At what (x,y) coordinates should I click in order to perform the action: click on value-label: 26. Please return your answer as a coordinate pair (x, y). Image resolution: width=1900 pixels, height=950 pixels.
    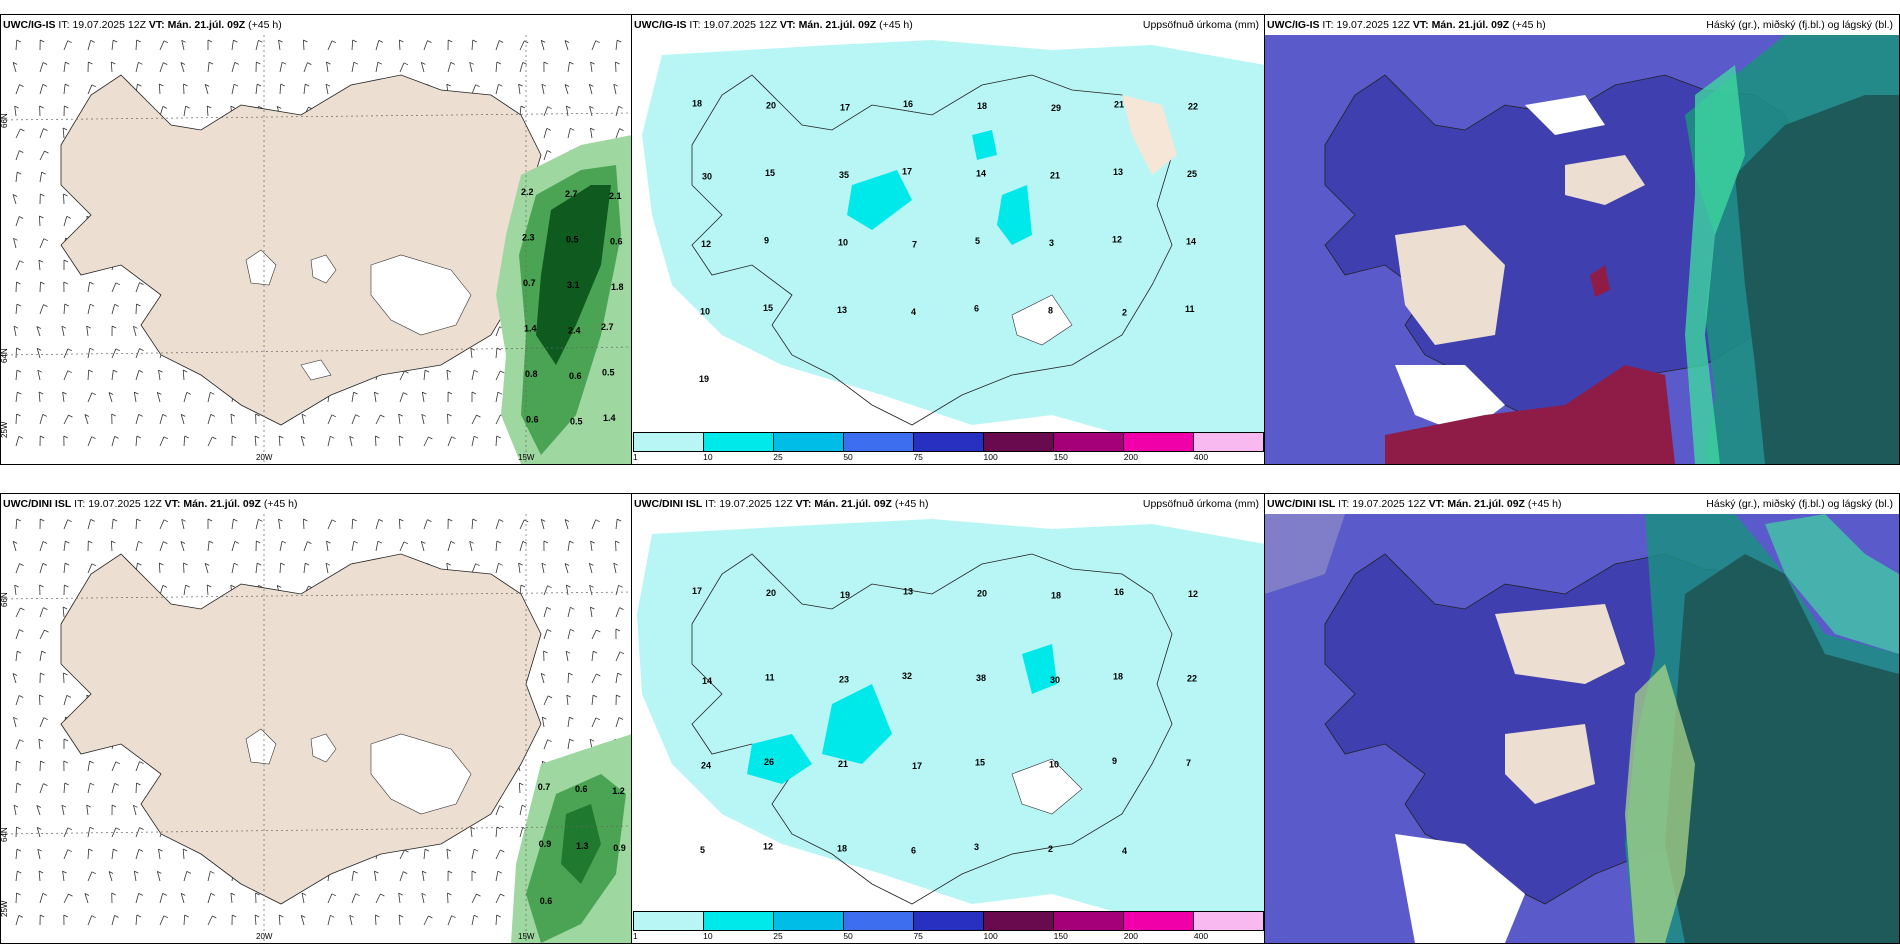
    Looking at the image, I should click on (769, 762).